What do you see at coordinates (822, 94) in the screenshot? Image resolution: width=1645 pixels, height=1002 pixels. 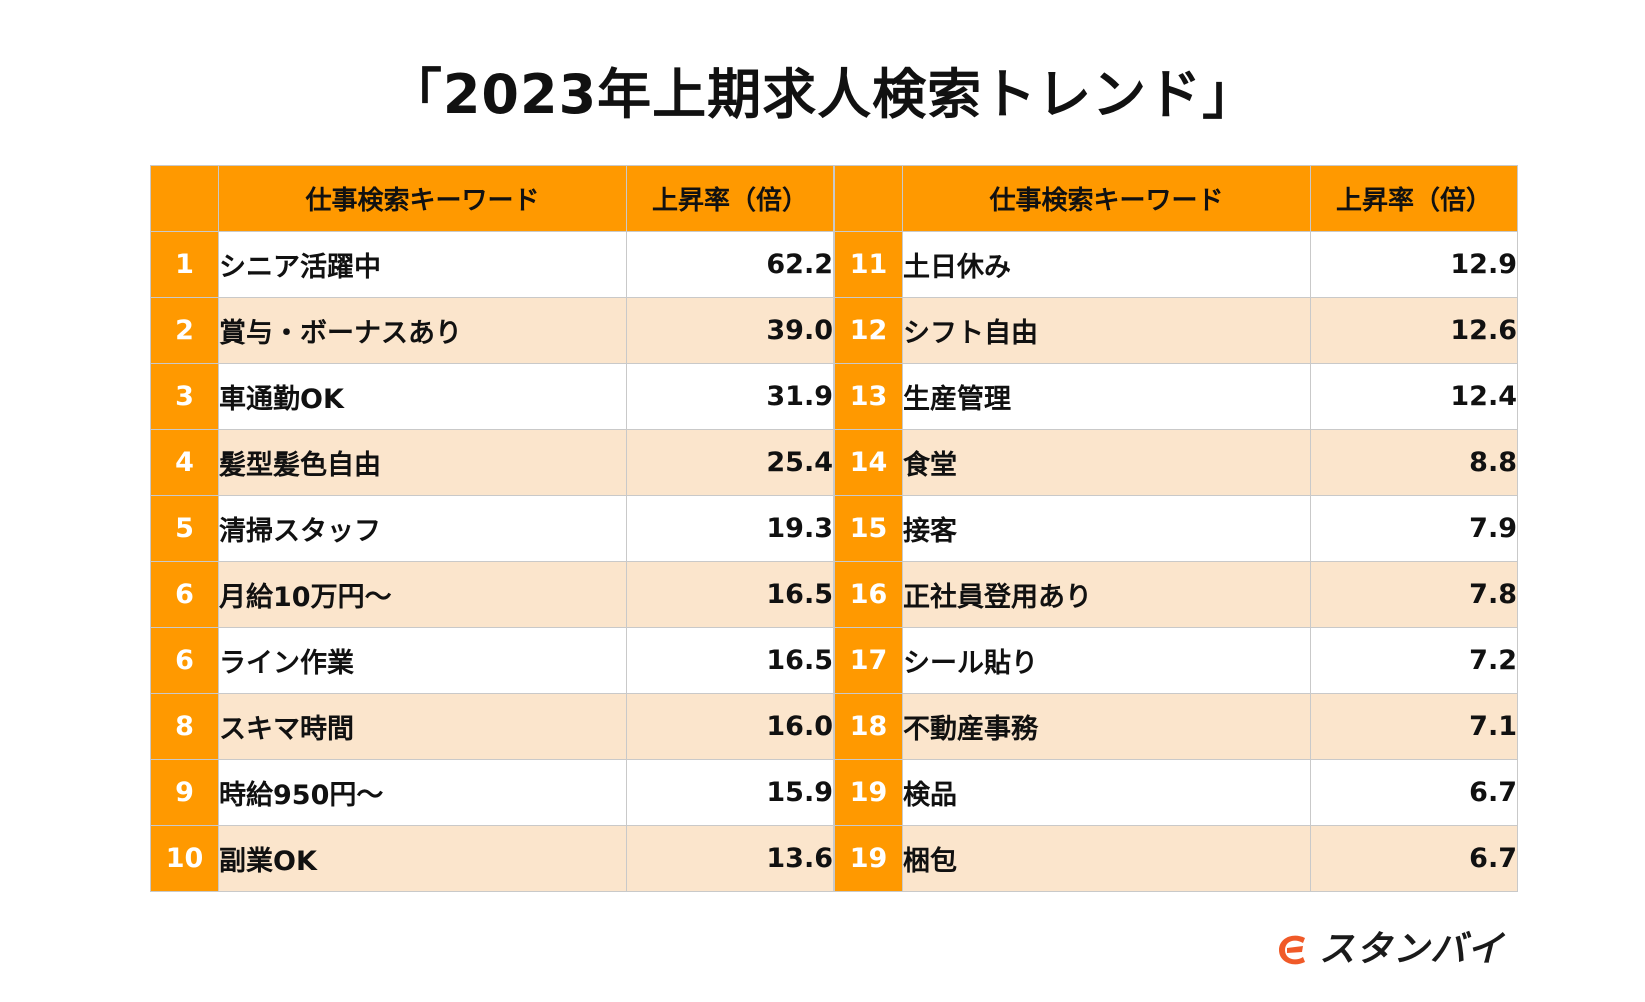 I see `page-title: 「2023年上期求人検索トレンド」` at bounding box center [822, 94].